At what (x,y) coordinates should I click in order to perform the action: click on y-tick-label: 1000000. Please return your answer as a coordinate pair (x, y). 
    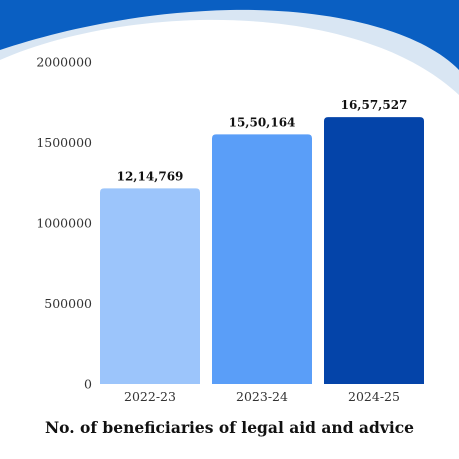
    Looking at the image, I should click on (64, 223).